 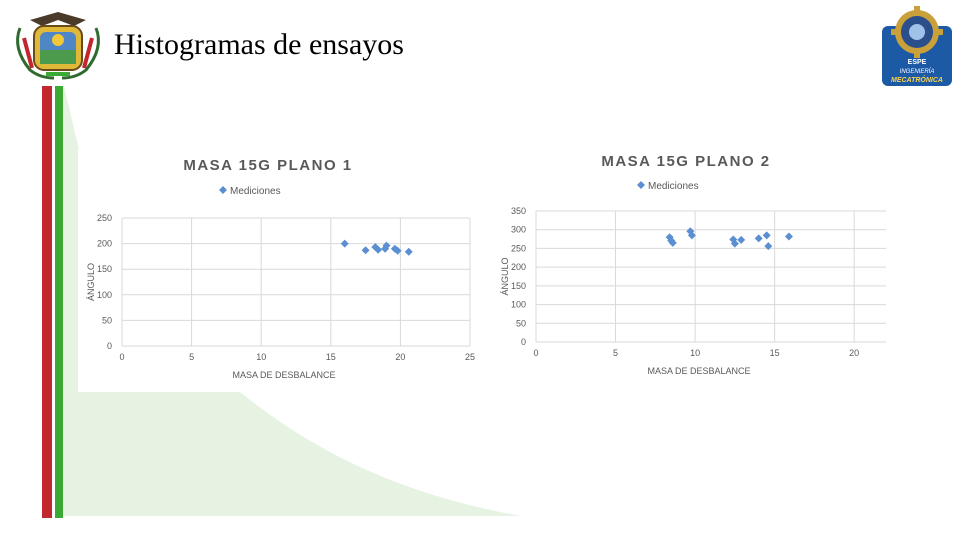 What do you see at coordinates (917, 79) in the screenshot?
I see `logo-line-3: MECATRÓNICA` at bounding box center [917, 79].